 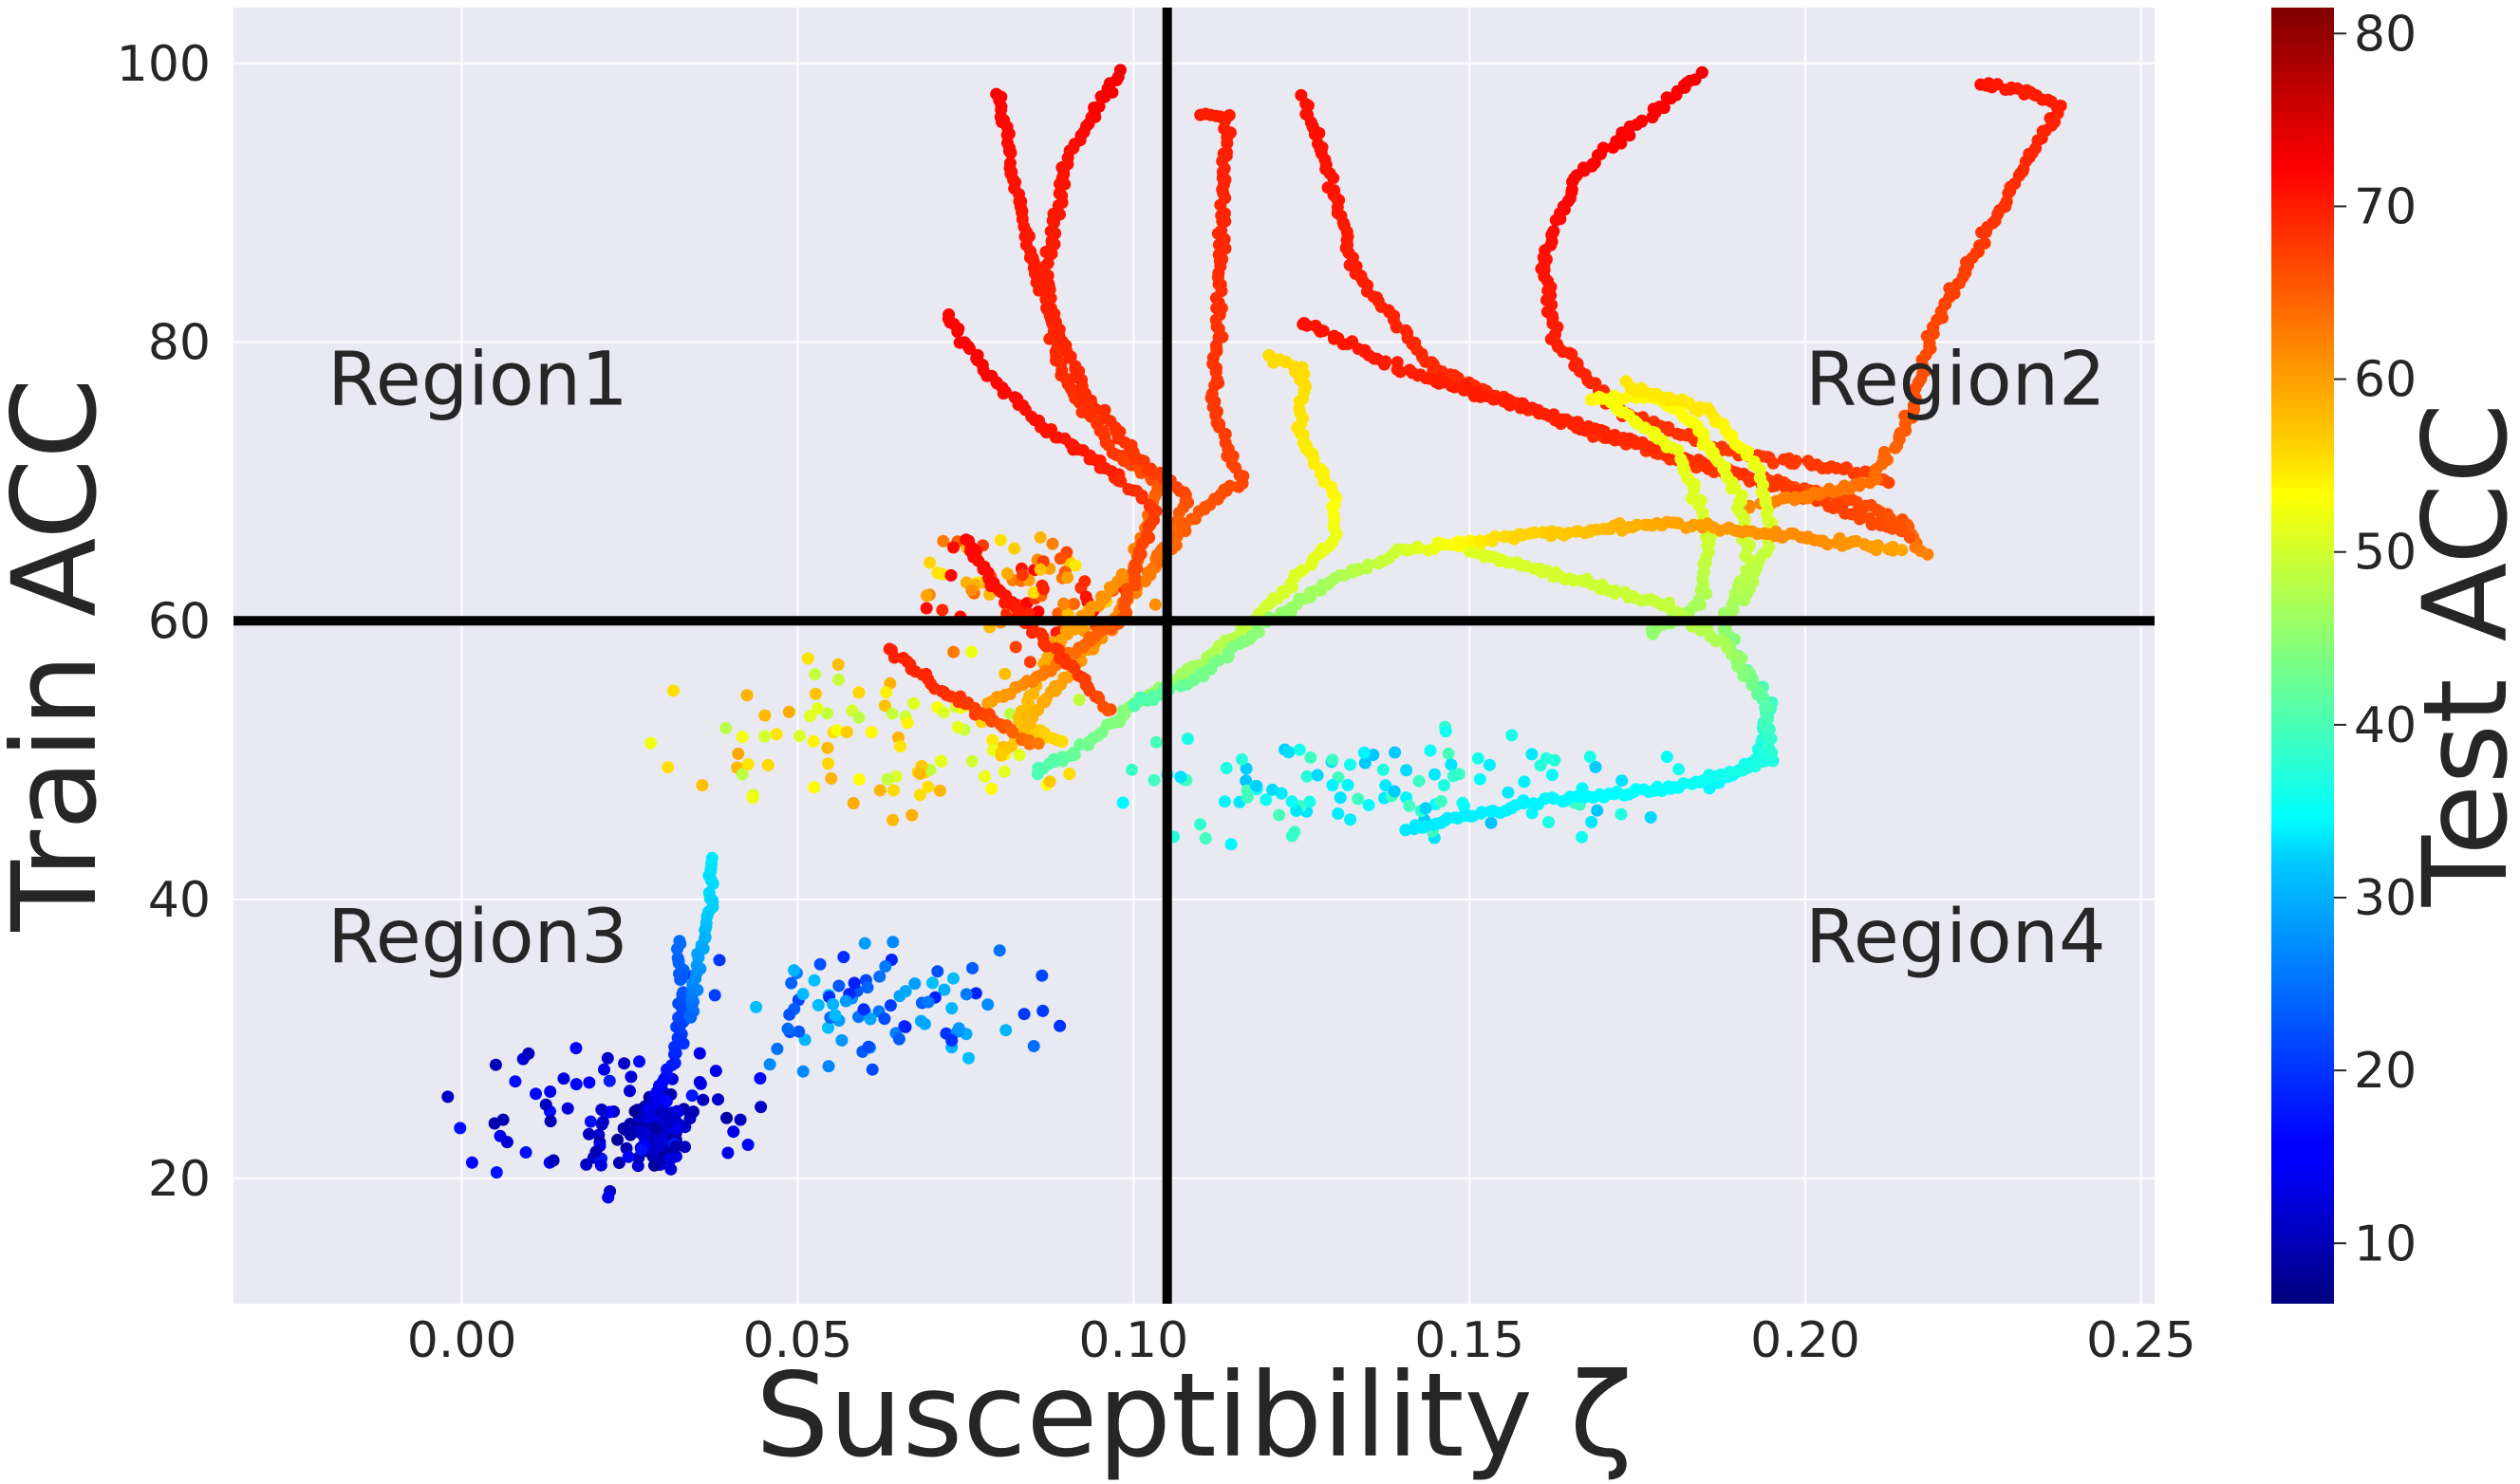 I want to click on y-tick-label: 40, so click(x=180, y=900).